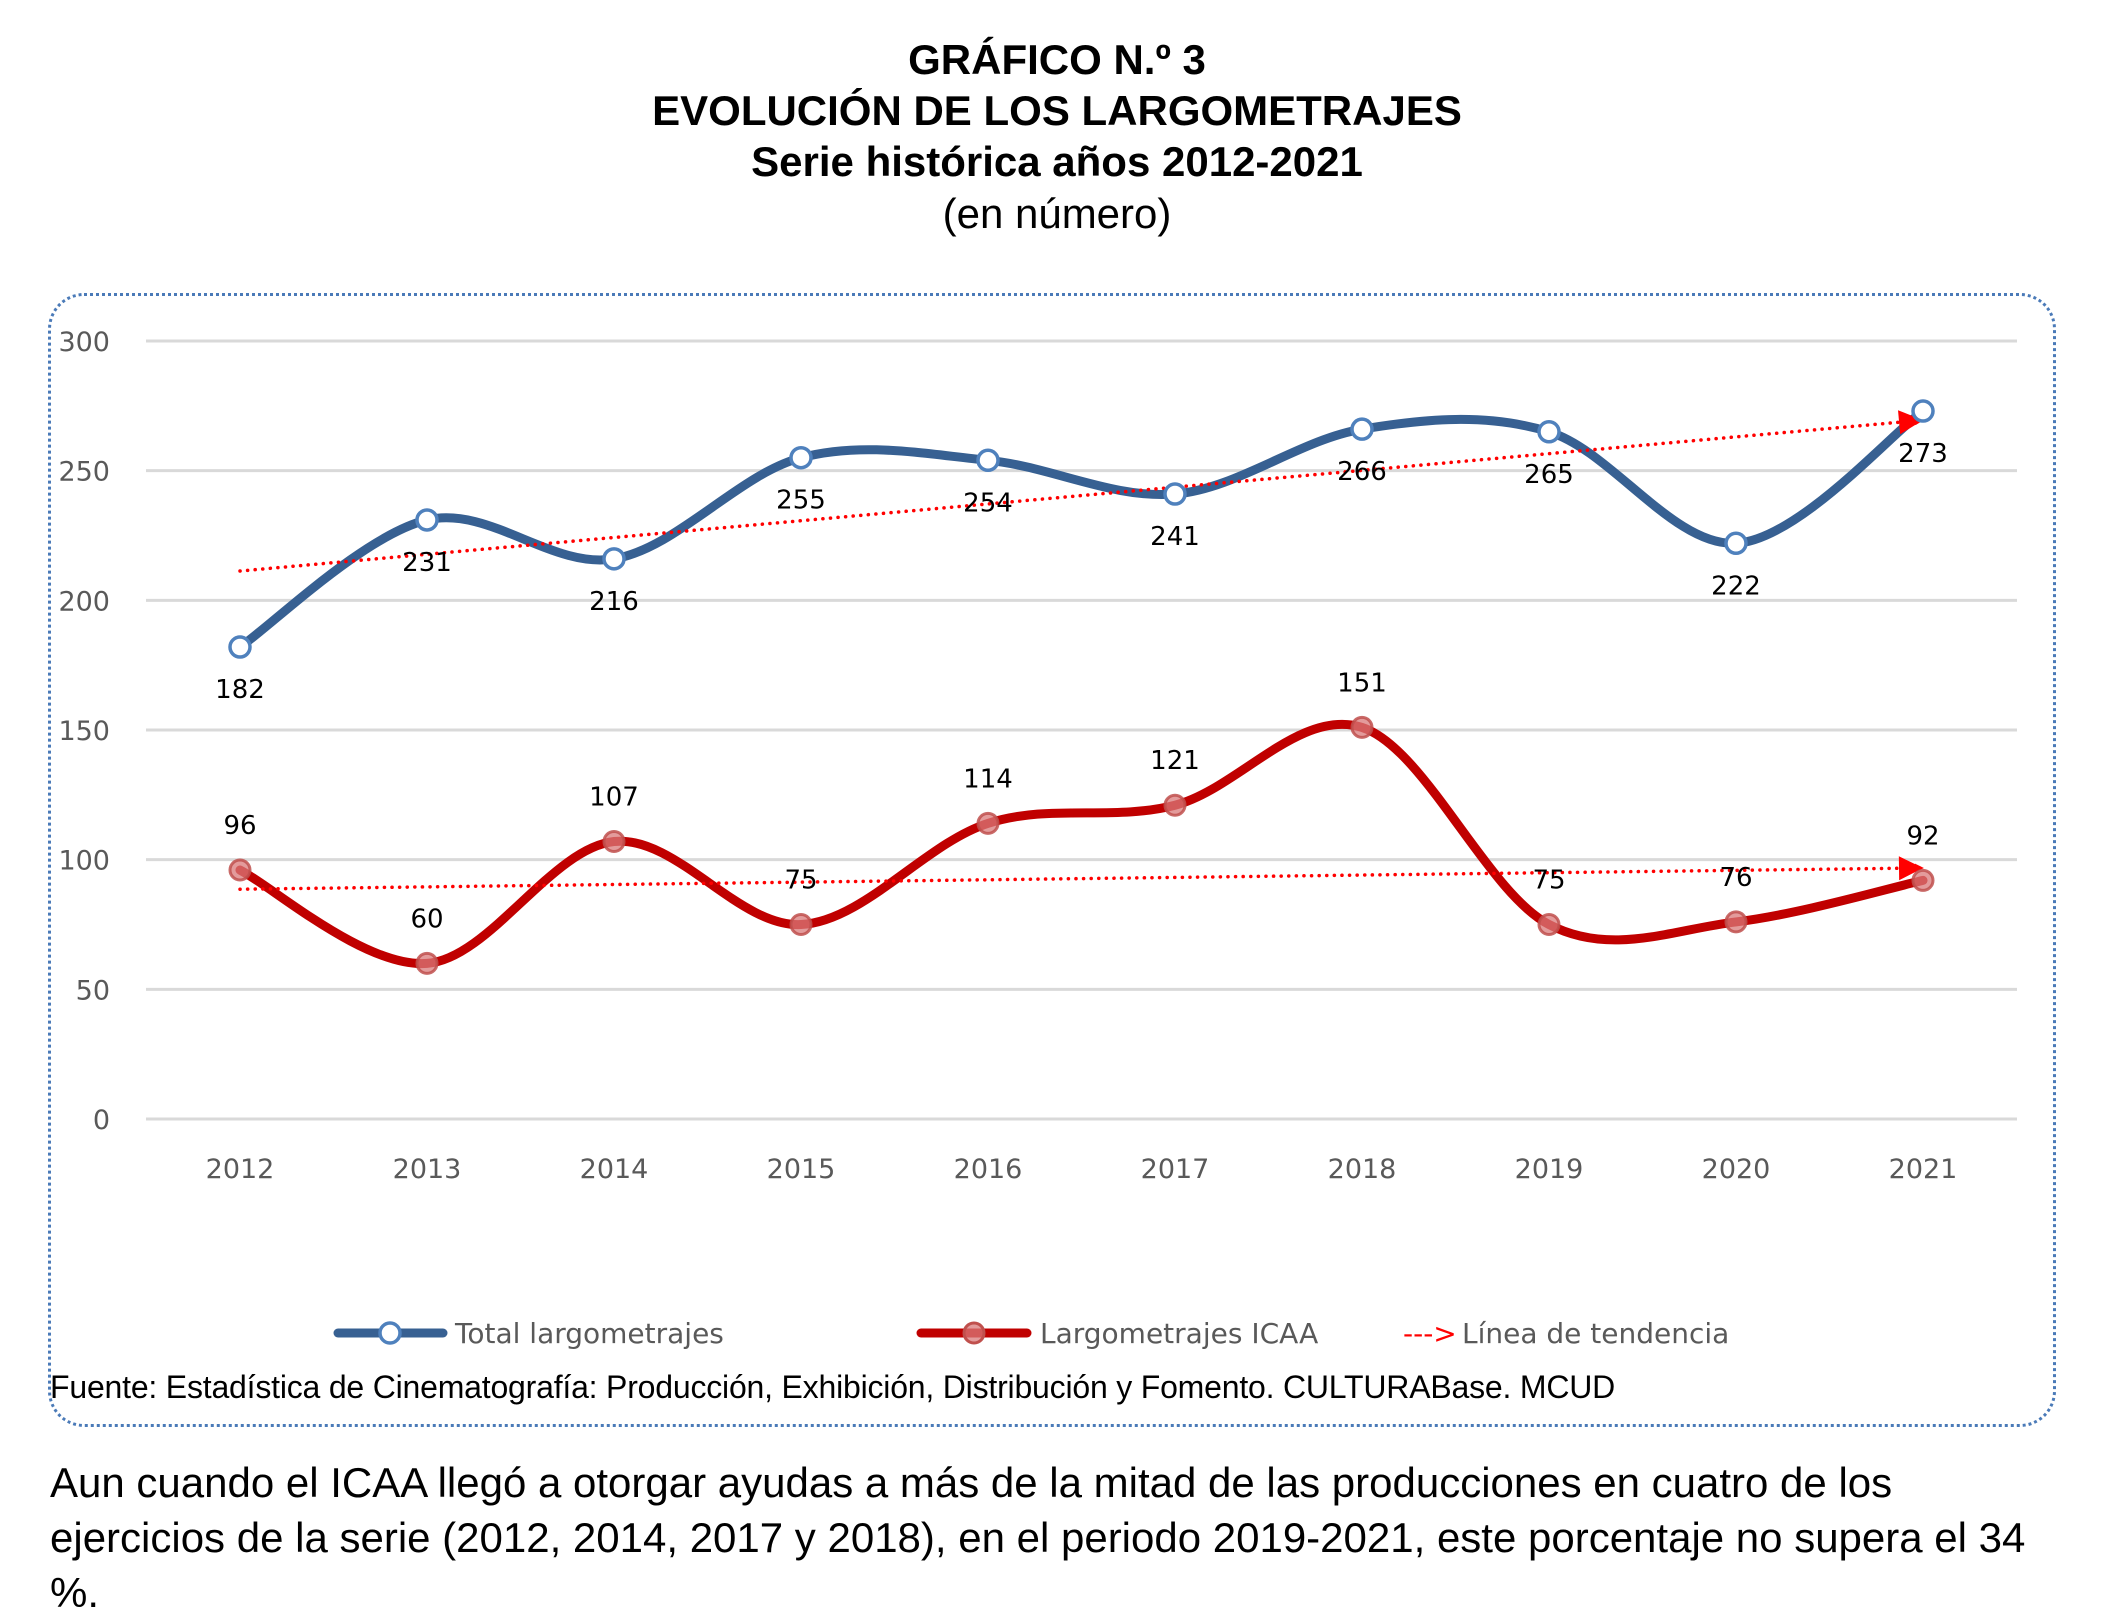 This screenshot has width=2109, height=1623. Describe the element at coordinates (1082, 1169) in the screenshot. I see `x-axis: 2012 2013 2014 2015 2016 2017 2018 2019 2020 2021` at that location.